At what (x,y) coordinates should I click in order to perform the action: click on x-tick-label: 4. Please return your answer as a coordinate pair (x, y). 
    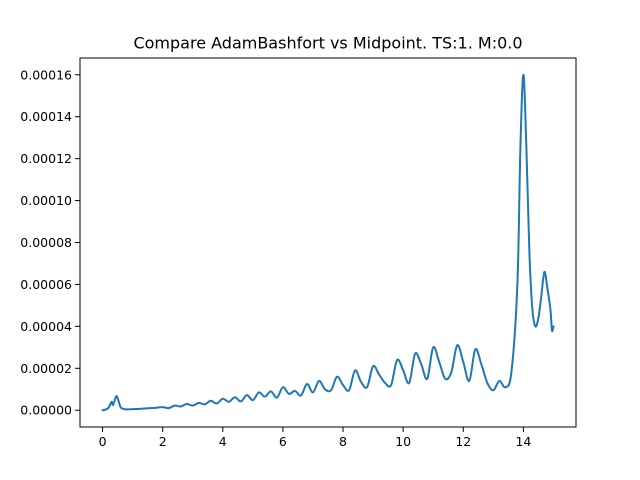
    Looking at the image, I should click on (223, 441).